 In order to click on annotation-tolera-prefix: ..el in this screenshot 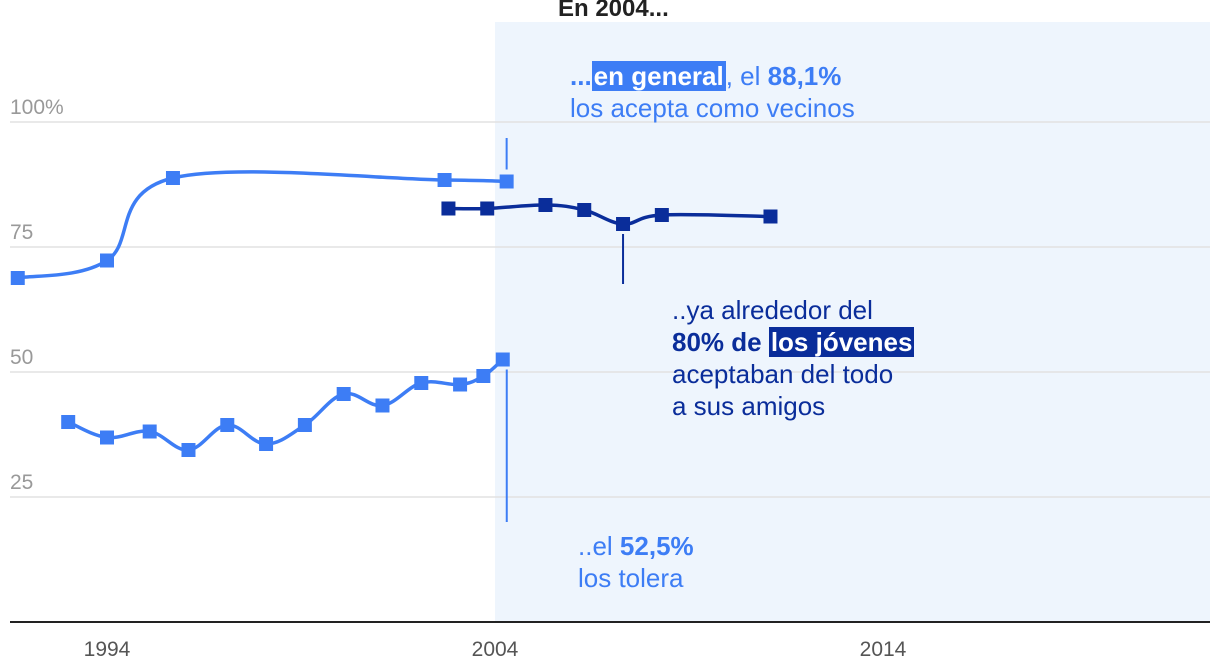, I will do `click(599, 546)`.